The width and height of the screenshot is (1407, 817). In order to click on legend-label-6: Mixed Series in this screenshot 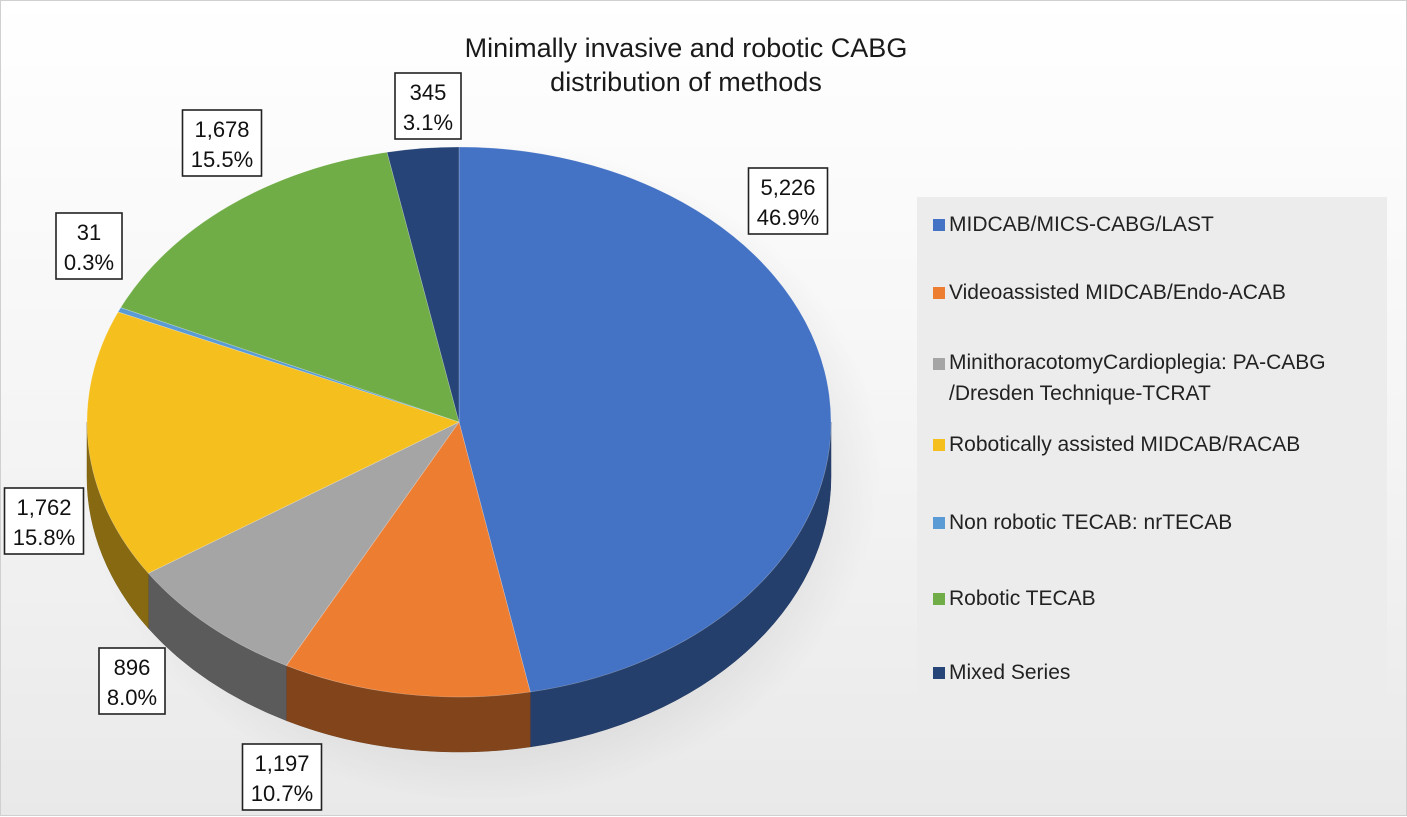, I will do `click(1010, 672)`.